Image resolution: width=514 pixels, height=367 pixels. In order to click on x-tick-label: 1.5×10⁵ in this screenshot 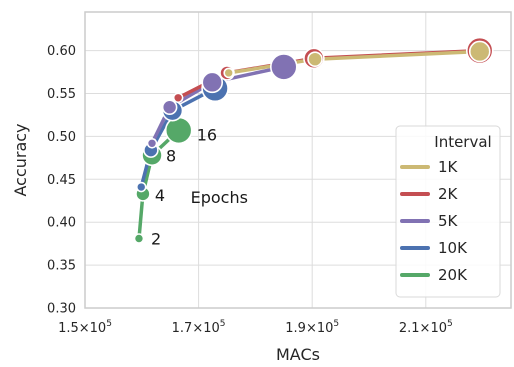, I will do `click(85, 327)`.